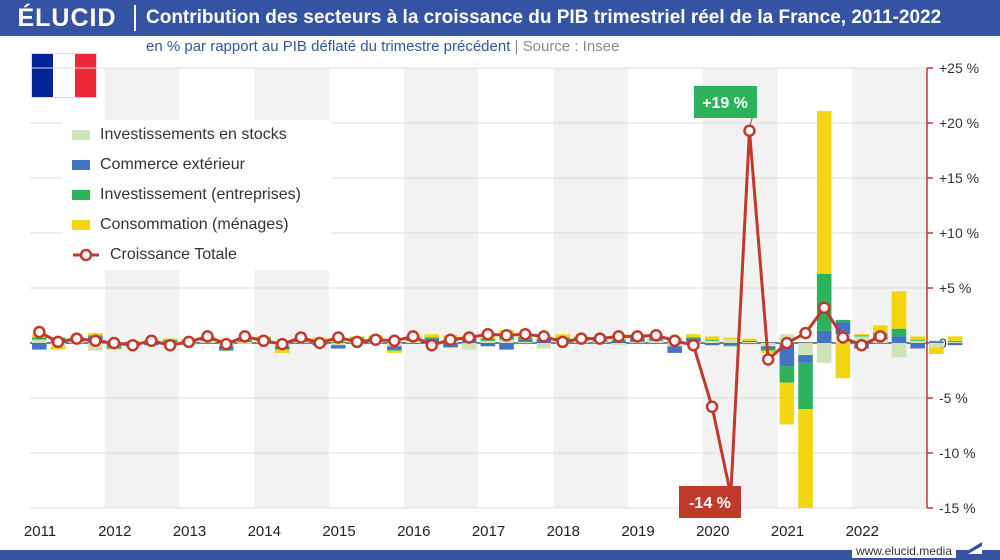 This screenshot has width=1000, height=560. Describe the element at coordinates (338, 531) in the screenshot. I see `x-tick-label: 2015` at that location.